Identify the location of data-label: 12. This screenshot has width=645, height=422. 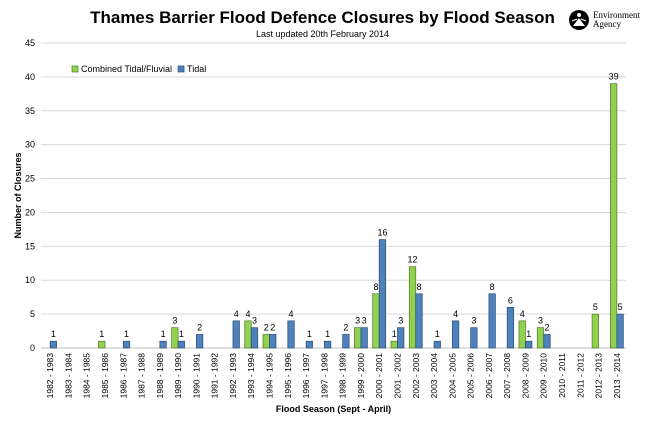
(413, 260).